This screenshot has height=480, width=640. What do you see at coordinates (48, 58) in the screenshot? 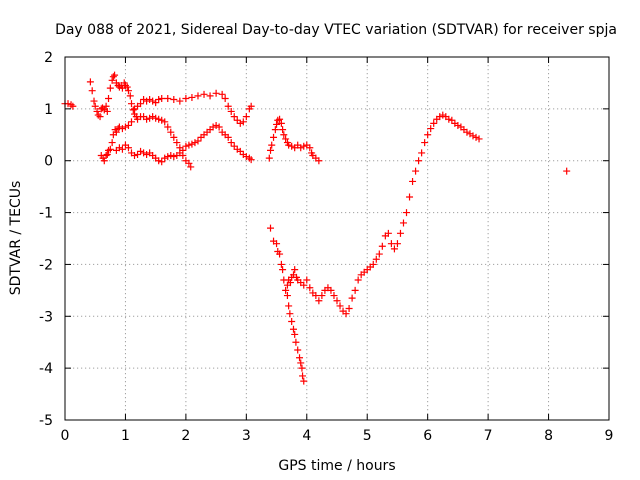
I see `y-tick-label: 2` at bounding box center [48, 58].